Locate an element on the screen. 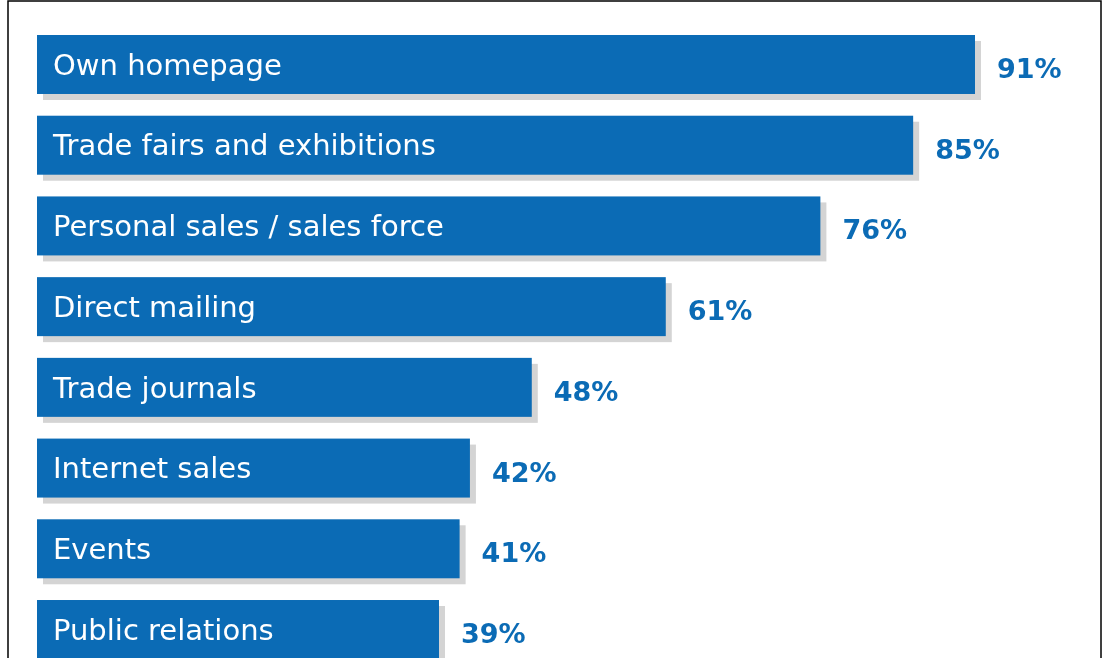 The height and width of the screenshot is (658, 1109). y-tick-label: Personal sales / sales force is located at coordinates (248, 226).